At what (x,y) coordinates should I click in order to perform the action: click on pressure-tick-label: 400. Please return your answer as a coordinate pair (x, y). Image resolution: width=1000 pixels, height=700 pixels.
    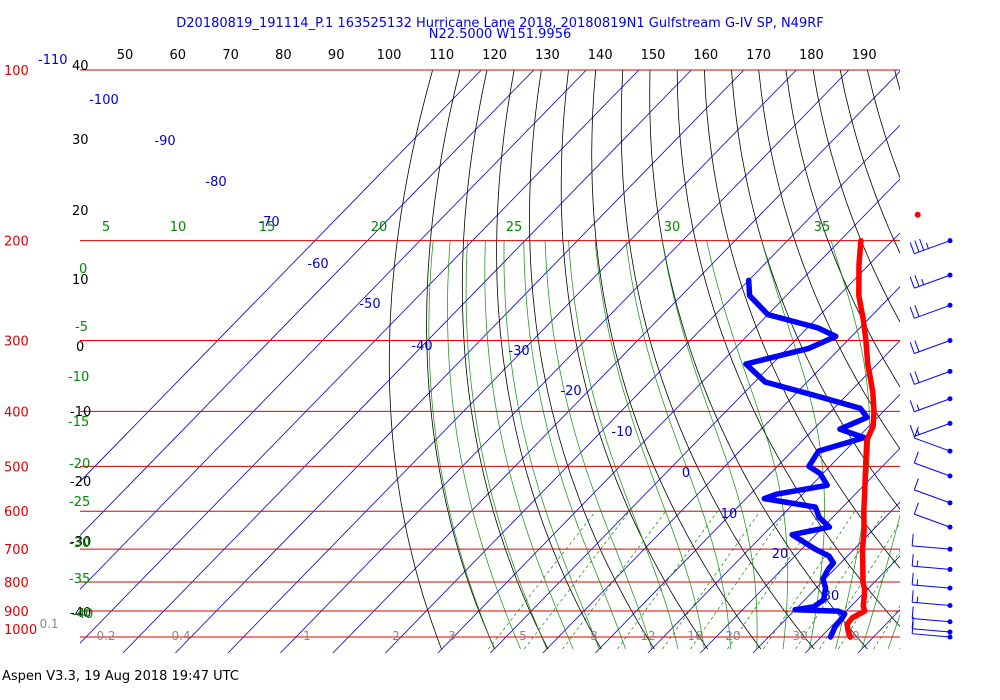
    Looking at the image, I should click on (16, 412).